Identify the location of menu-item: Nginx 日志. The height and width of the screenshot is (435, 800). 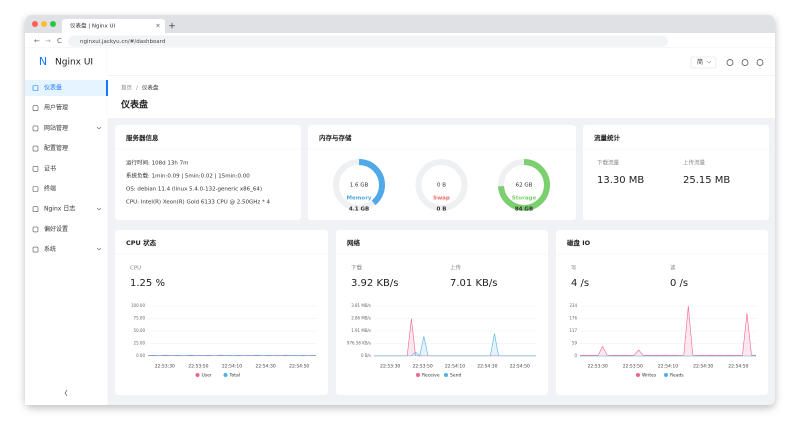
(59, 209).